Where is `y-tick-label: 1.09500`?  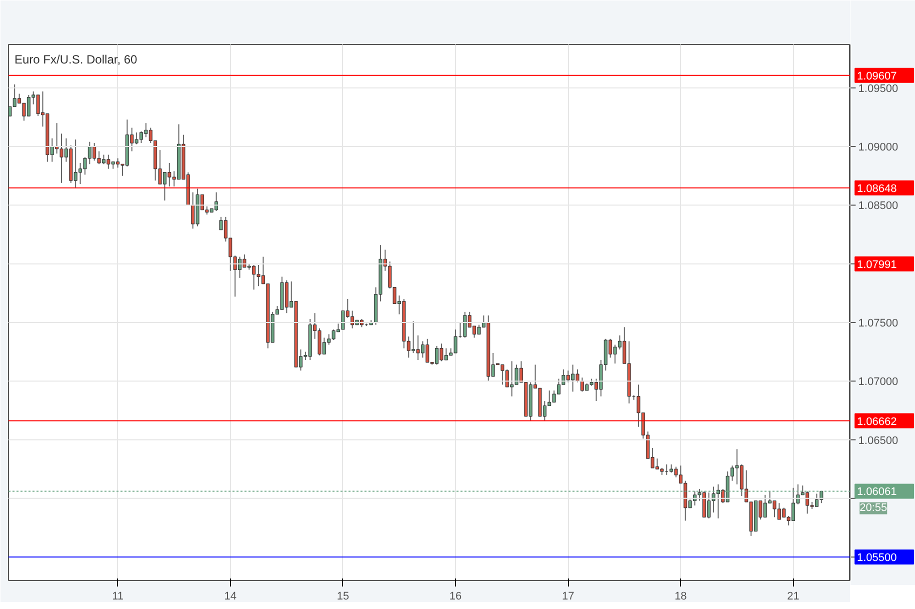
y-tick-label: 1.09500 is located at coordinates (878, 88).